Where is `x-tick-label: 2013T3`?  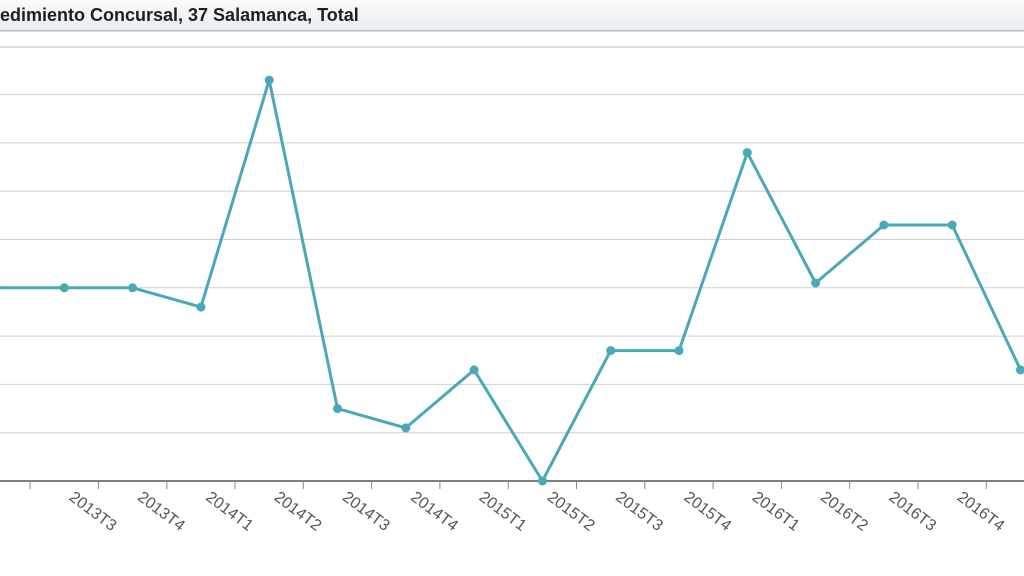
x-tick-label: 2013T3 is located at coordinates (93, 512).